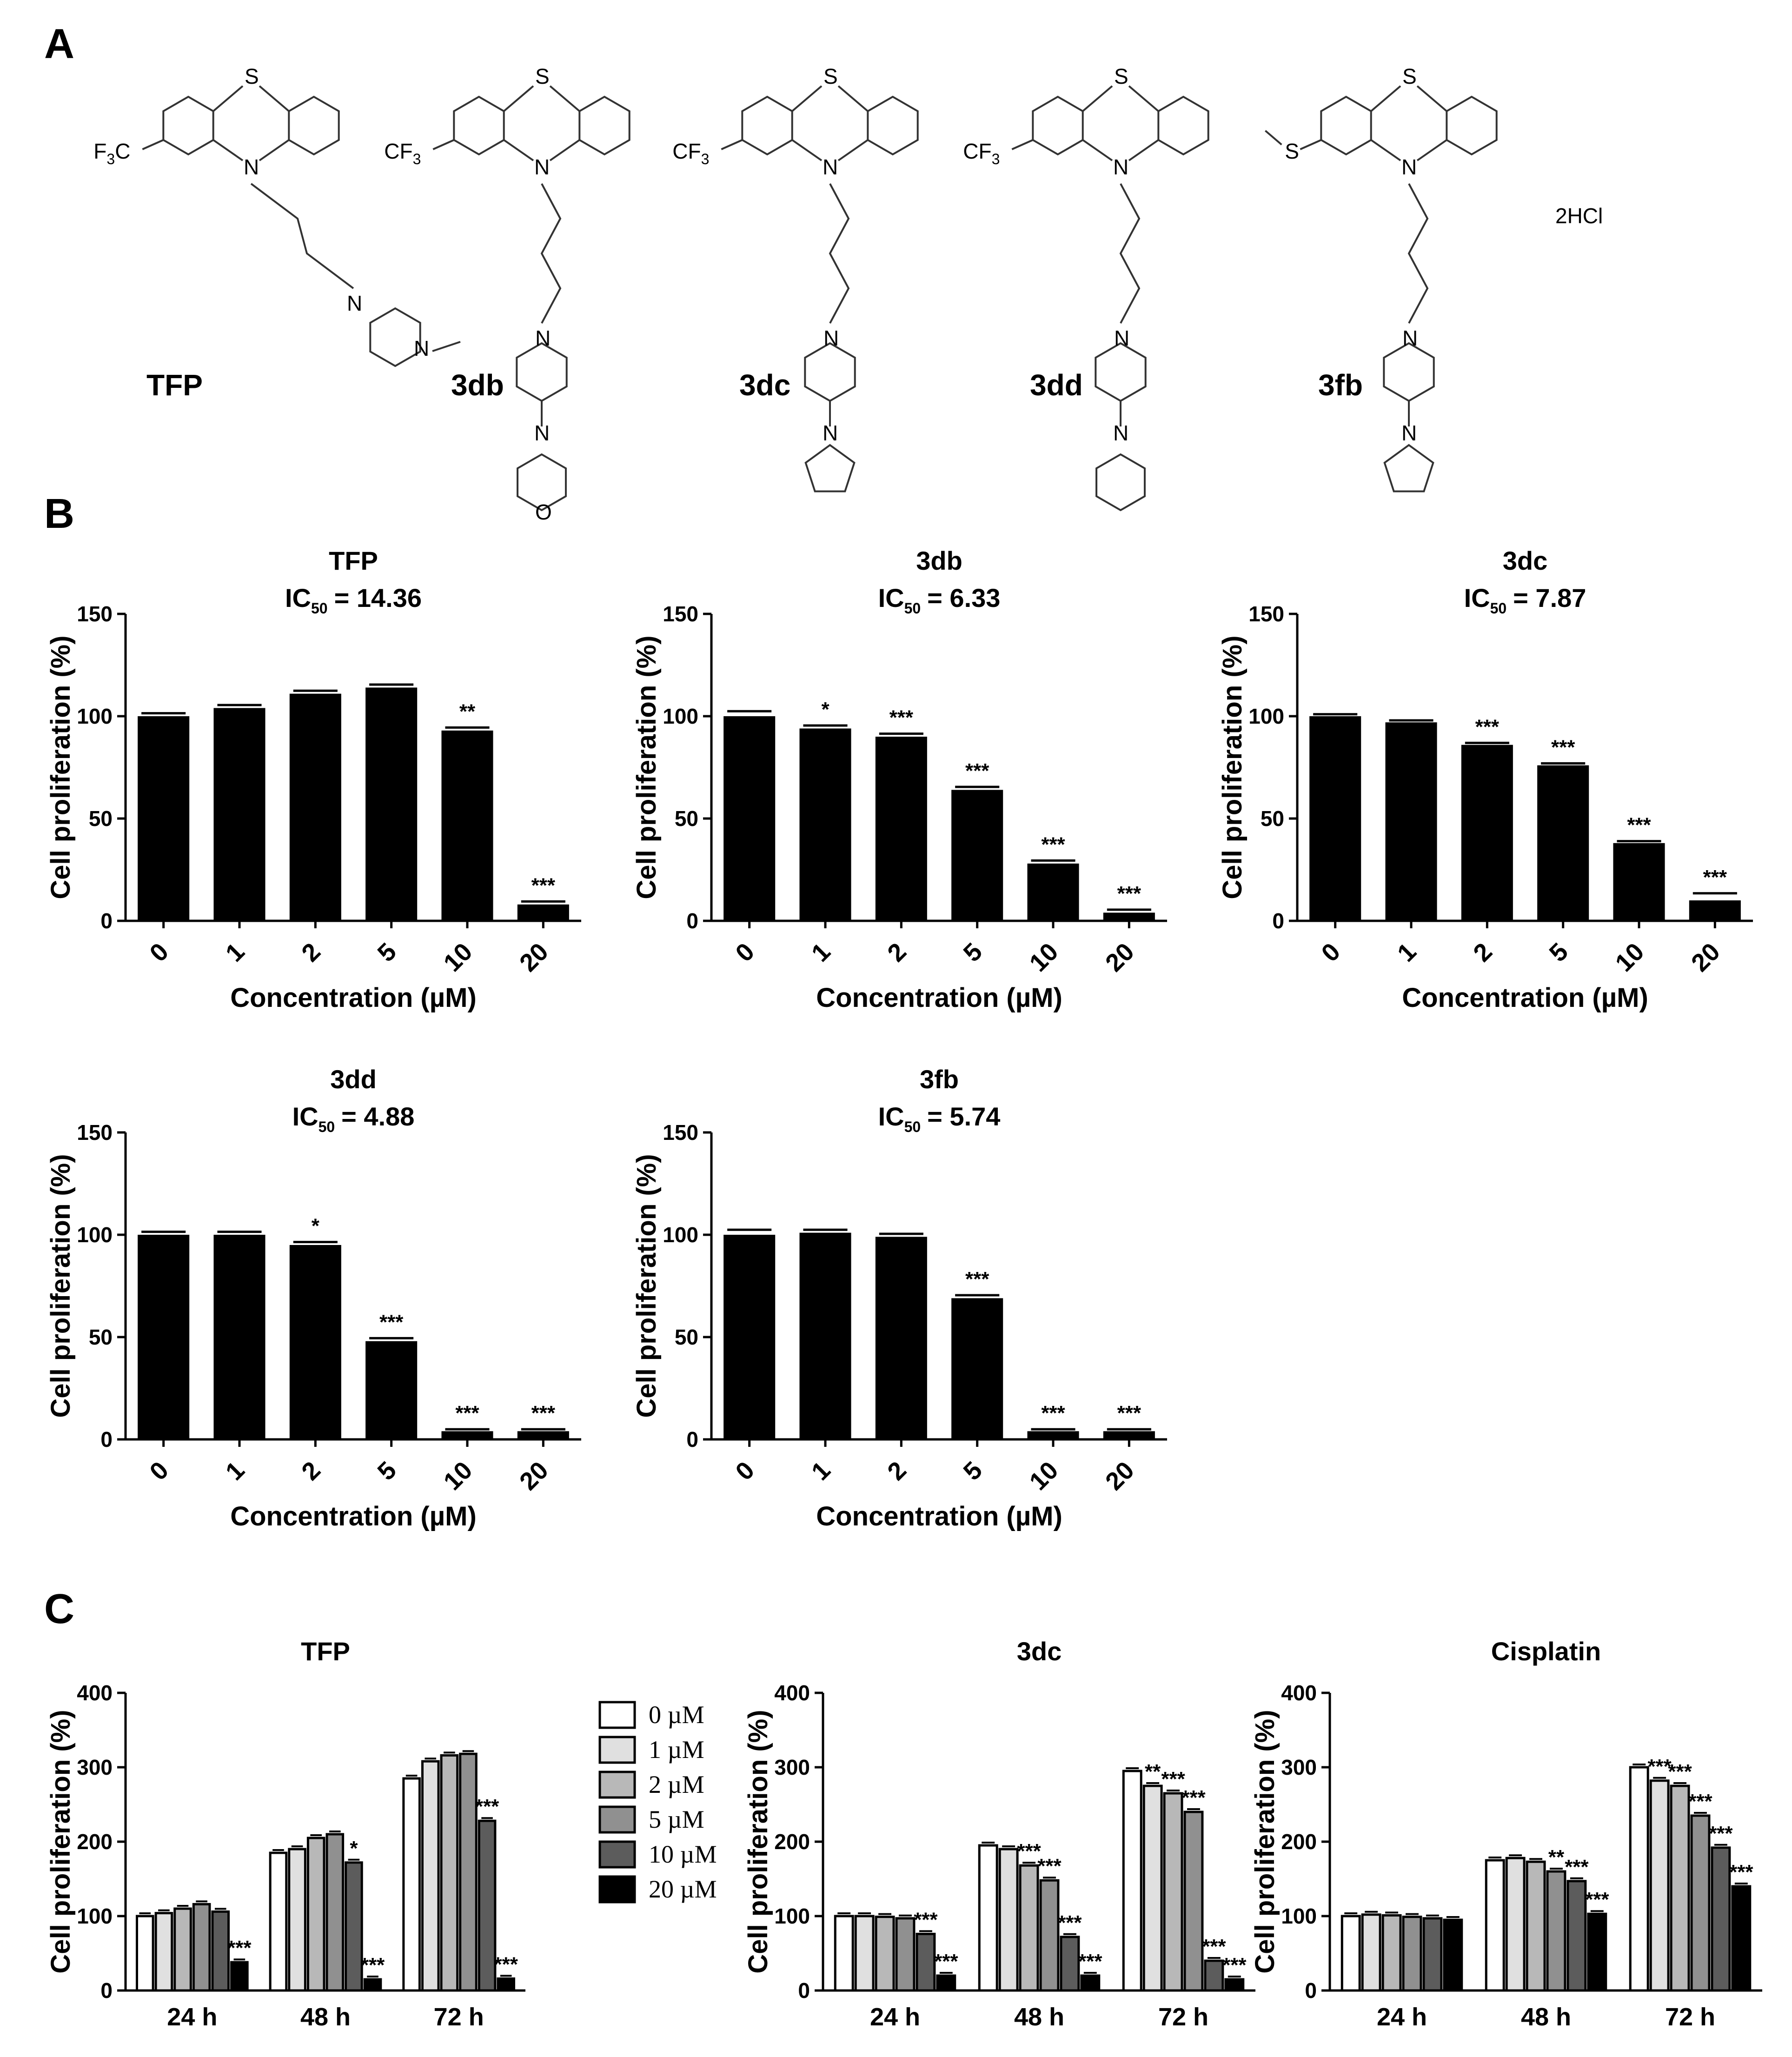  I want to click on compound-name: 3db, so click(478, 385).